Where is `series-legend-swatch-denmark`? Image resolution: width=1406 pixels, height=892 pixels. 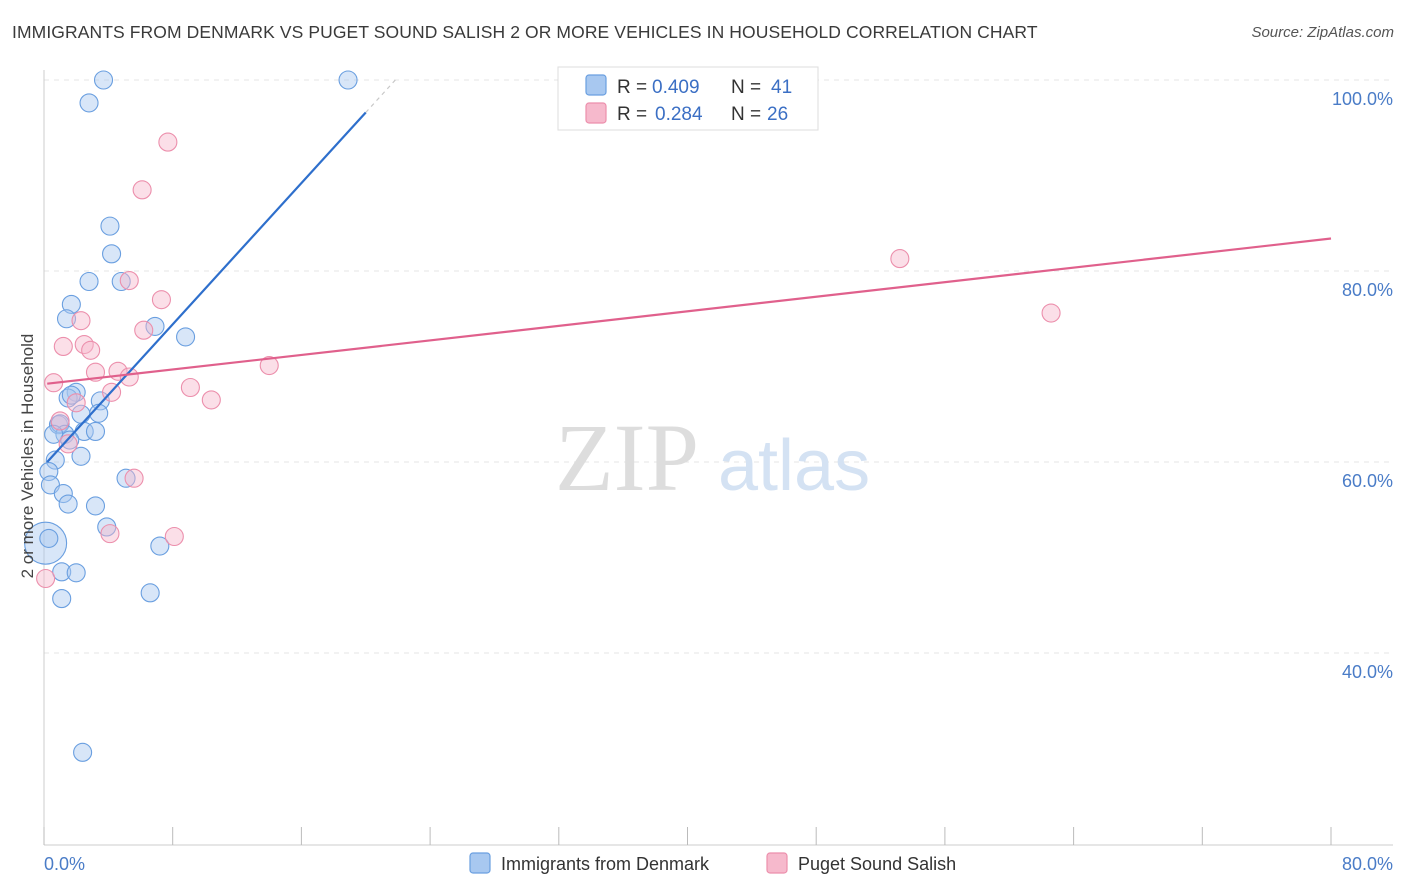 series-legend-swatch-denmark is located at coordinates (480, 863).